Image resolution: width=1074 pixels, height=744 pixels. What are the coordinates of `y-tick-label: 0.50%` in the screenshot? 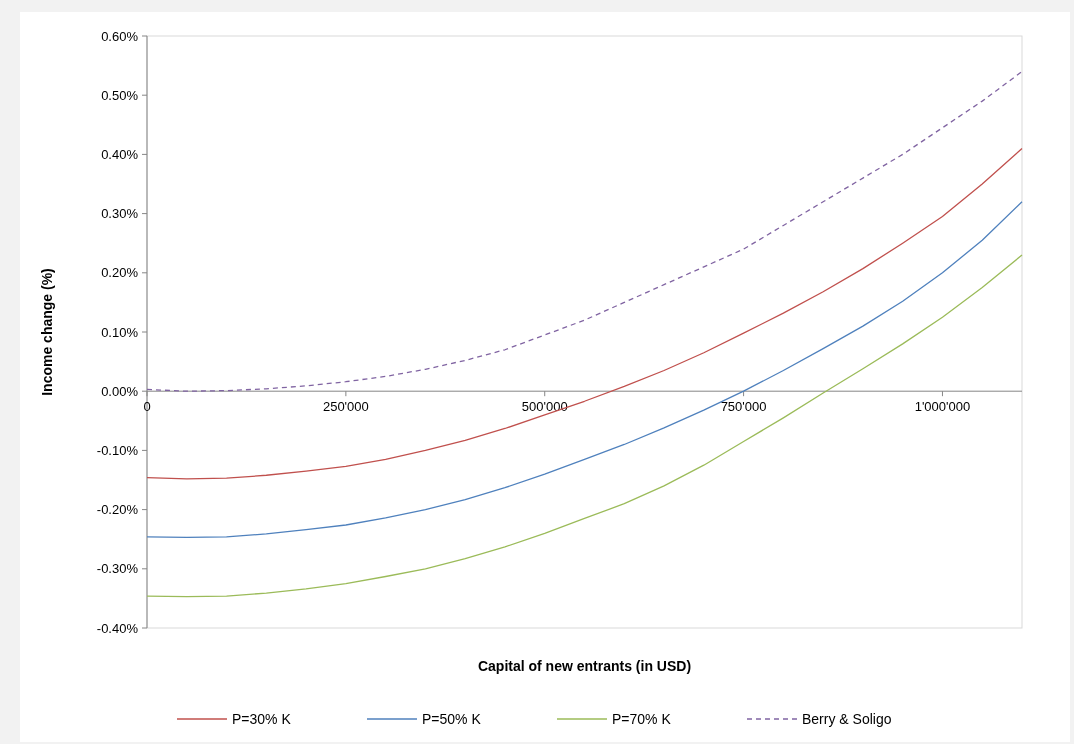 It's located at (120, 95).